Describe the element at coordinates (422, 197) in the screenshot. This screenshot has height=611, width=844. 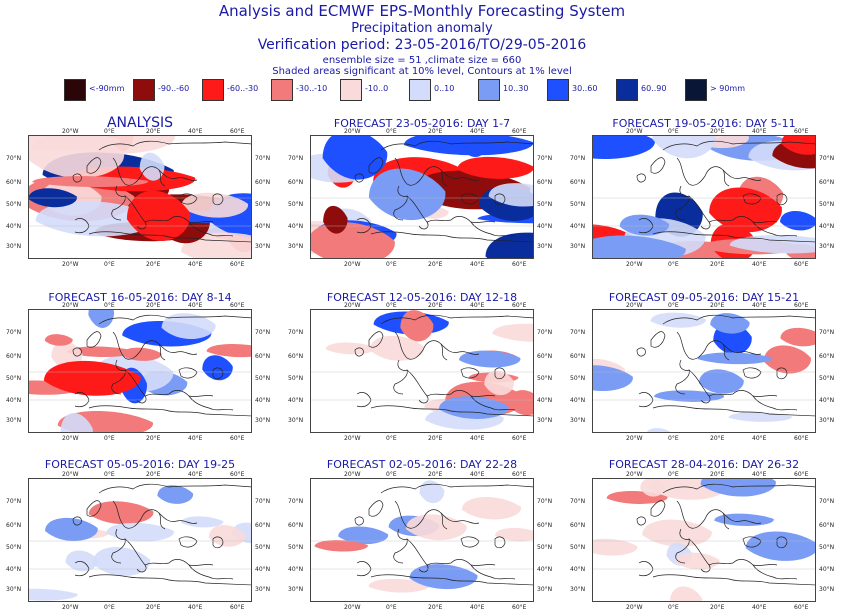
I see `map-canvas` at that location.